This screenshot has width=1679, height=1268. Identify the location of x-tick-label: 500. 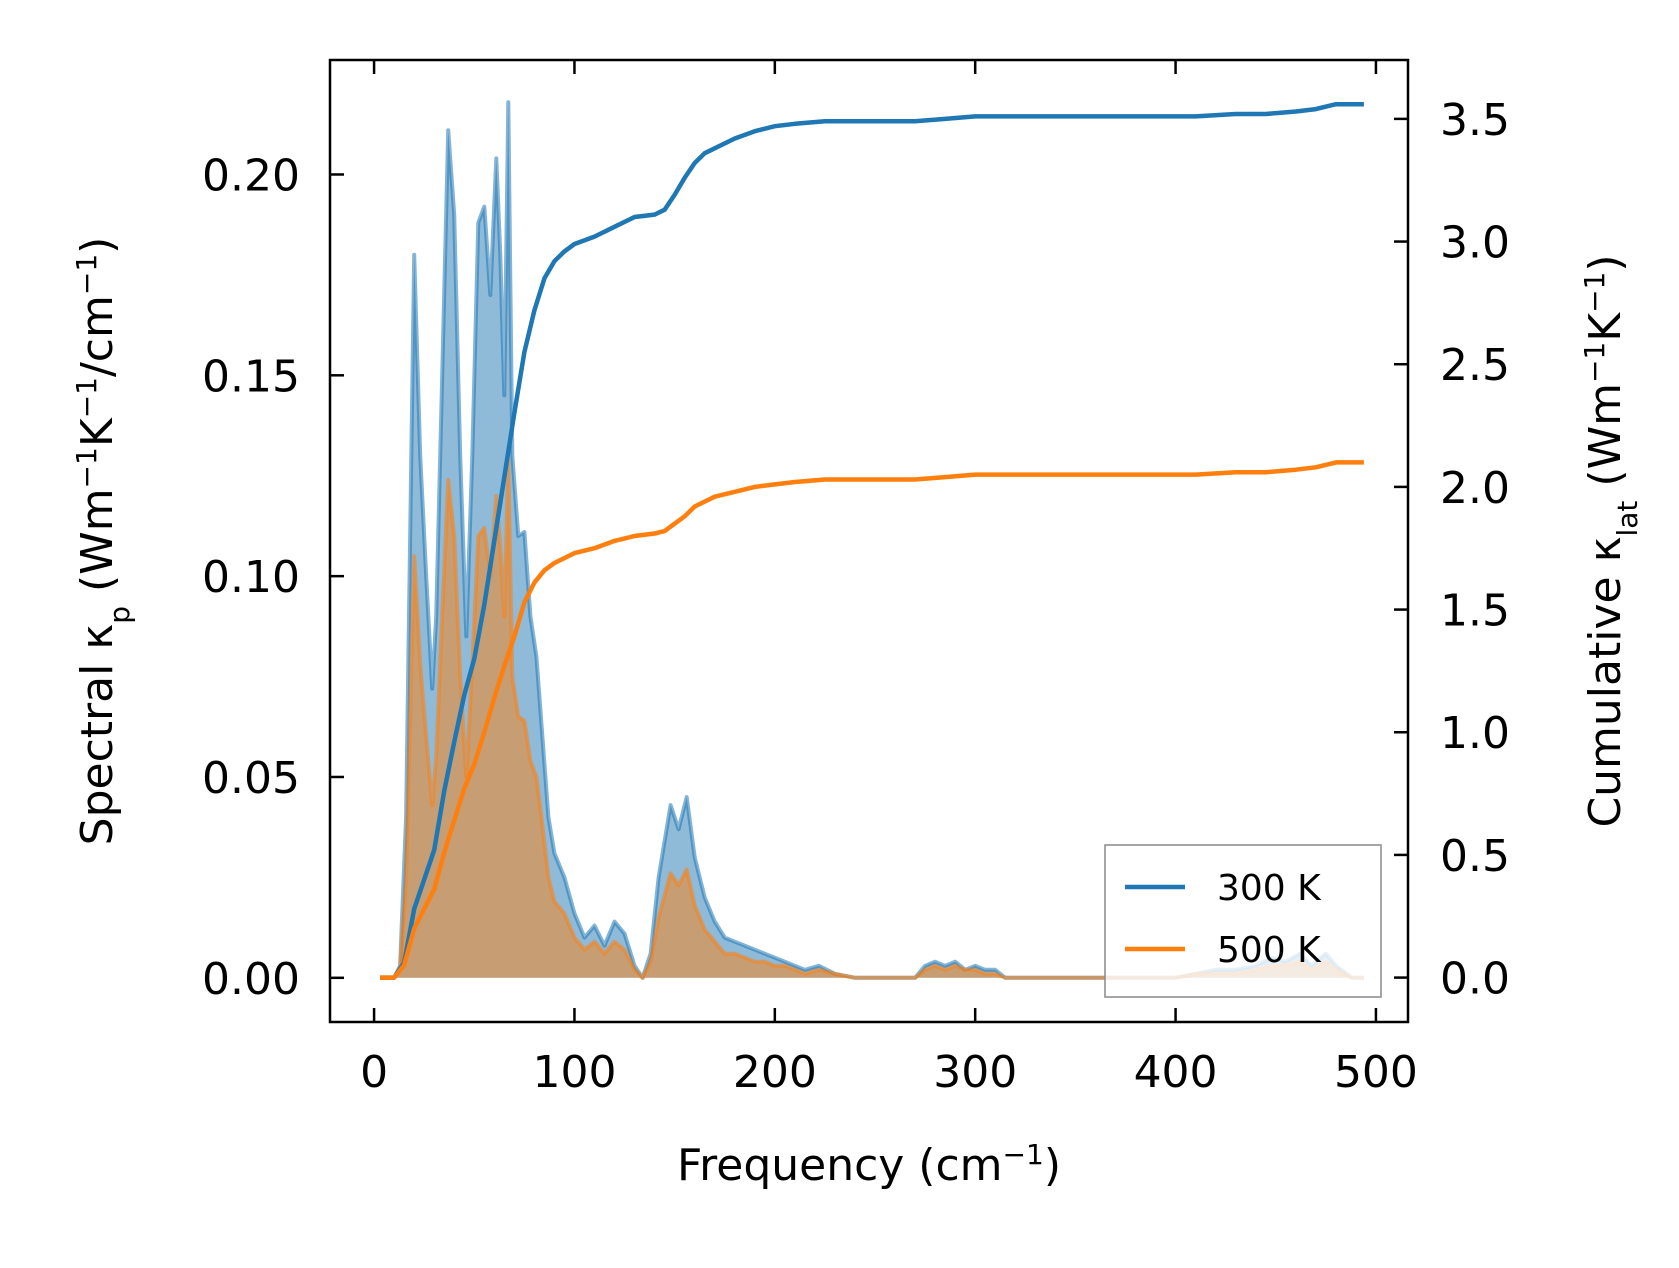
(1376, 1072).